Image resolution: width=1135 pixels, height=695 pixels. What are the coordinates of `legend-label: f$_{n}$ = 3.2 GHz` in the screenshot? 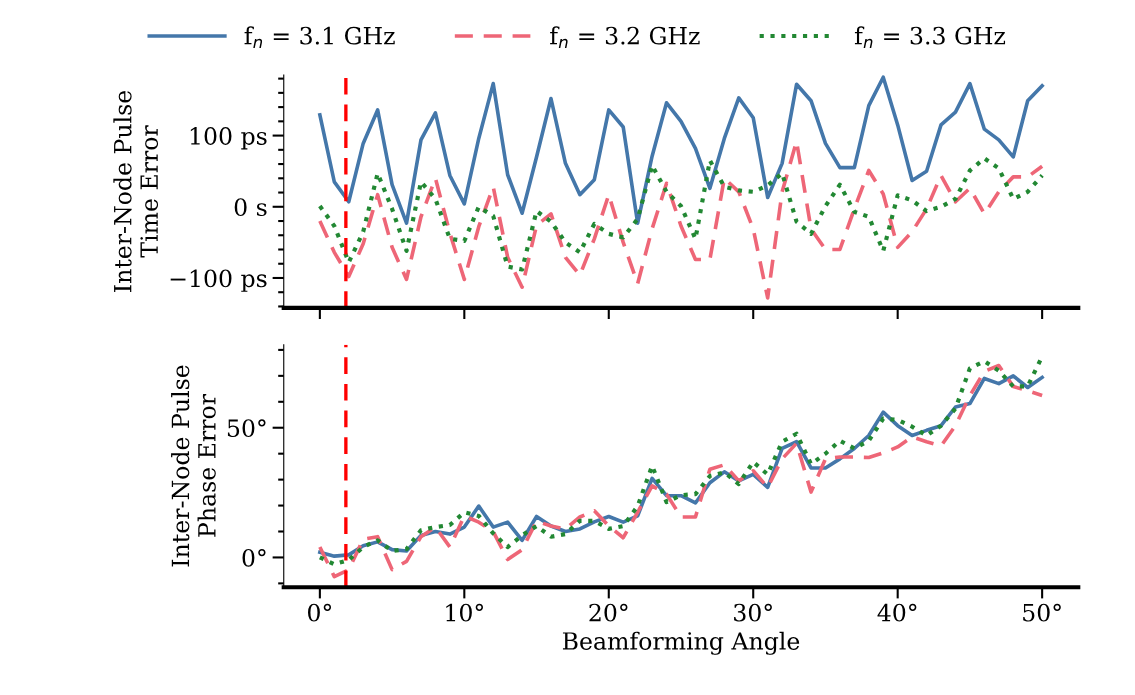 It's located at (625, 37).